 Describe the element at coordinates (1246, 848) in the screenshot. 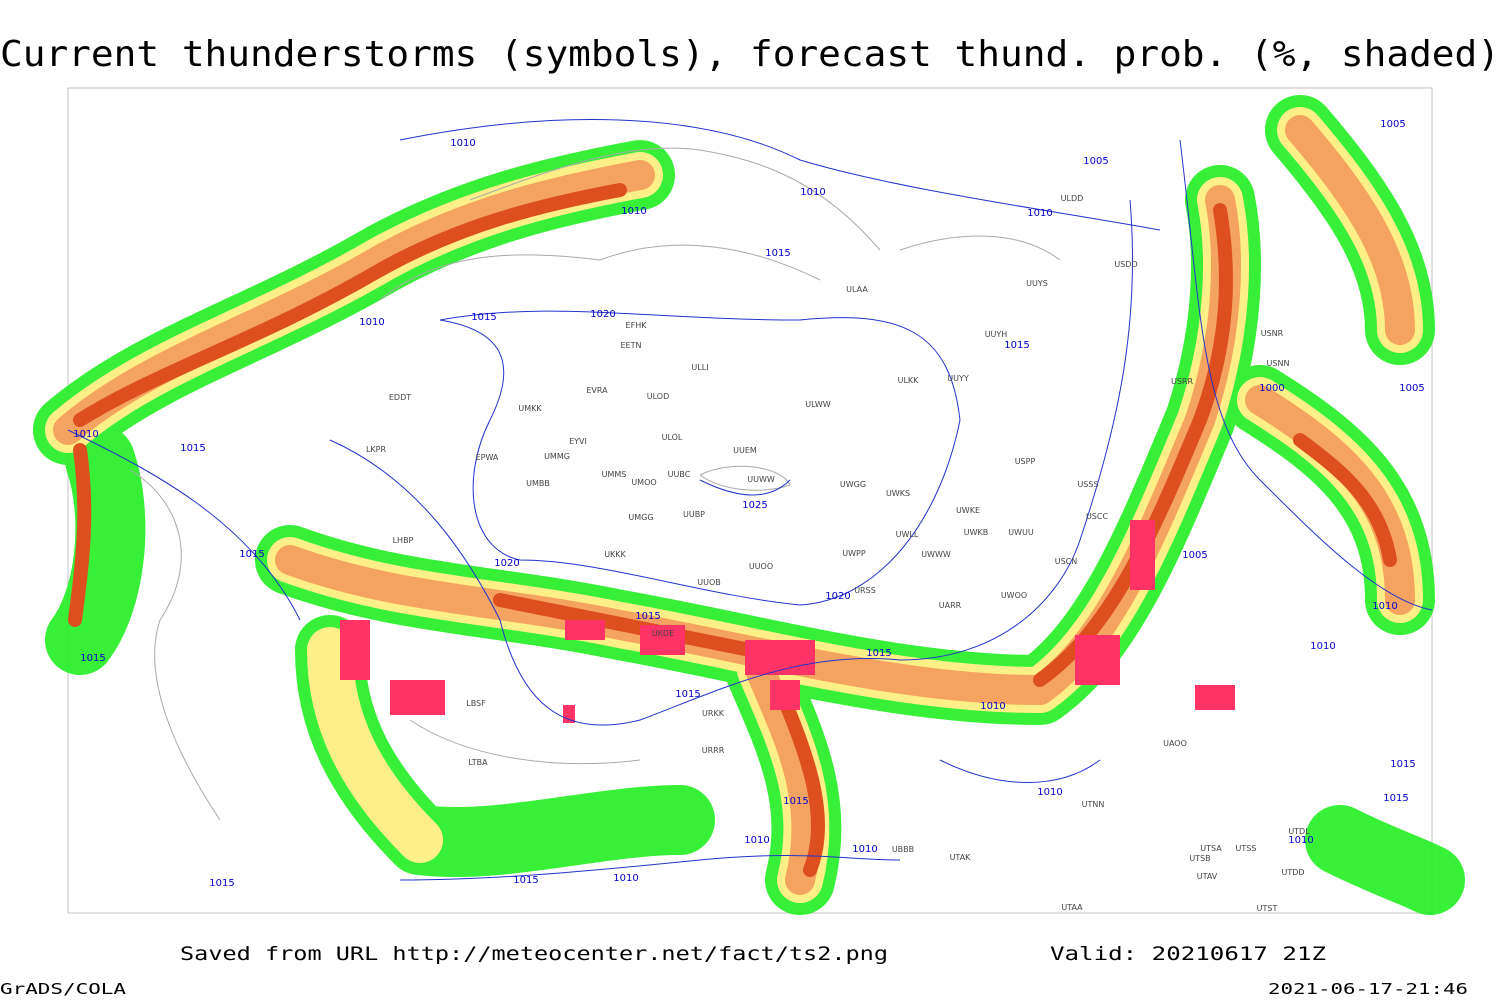

I see `station-label: UTSS` at that location.